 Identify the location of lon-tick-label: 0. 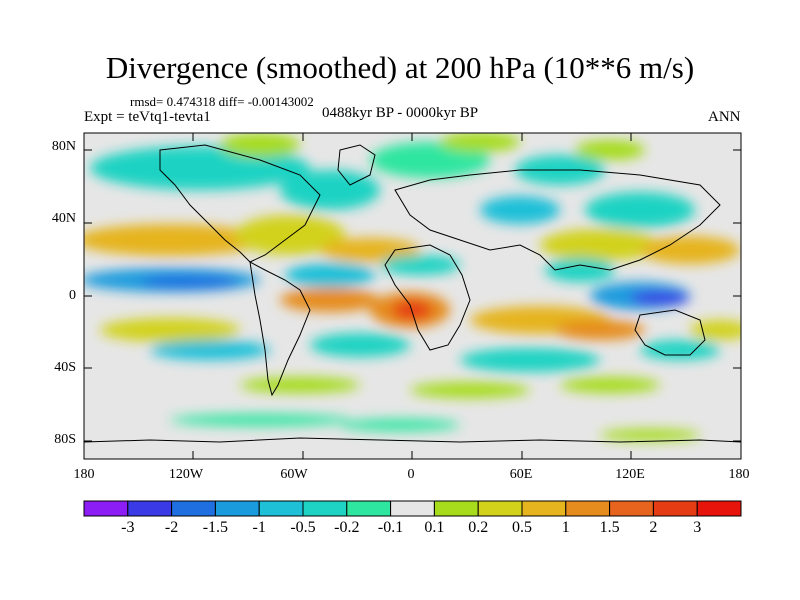
(411, 474).